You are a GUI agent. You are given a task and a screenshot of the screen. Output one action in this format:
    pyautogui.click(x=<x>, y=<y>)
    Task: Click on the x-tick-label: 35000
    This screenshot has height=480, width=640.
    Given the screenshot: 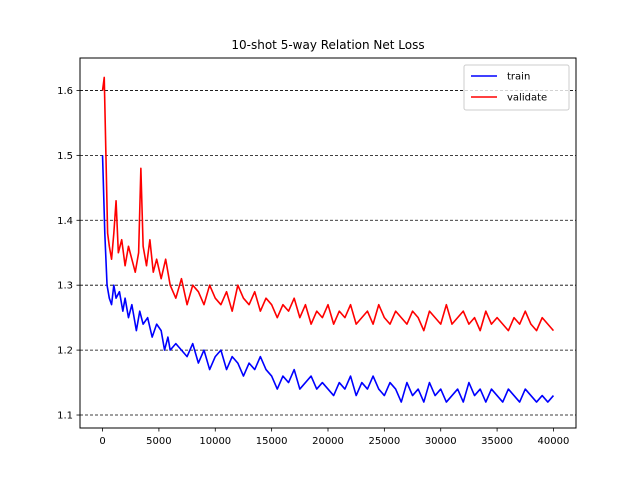 What is the action you would take?
    pyautogui.click(x=497, y=441)
    